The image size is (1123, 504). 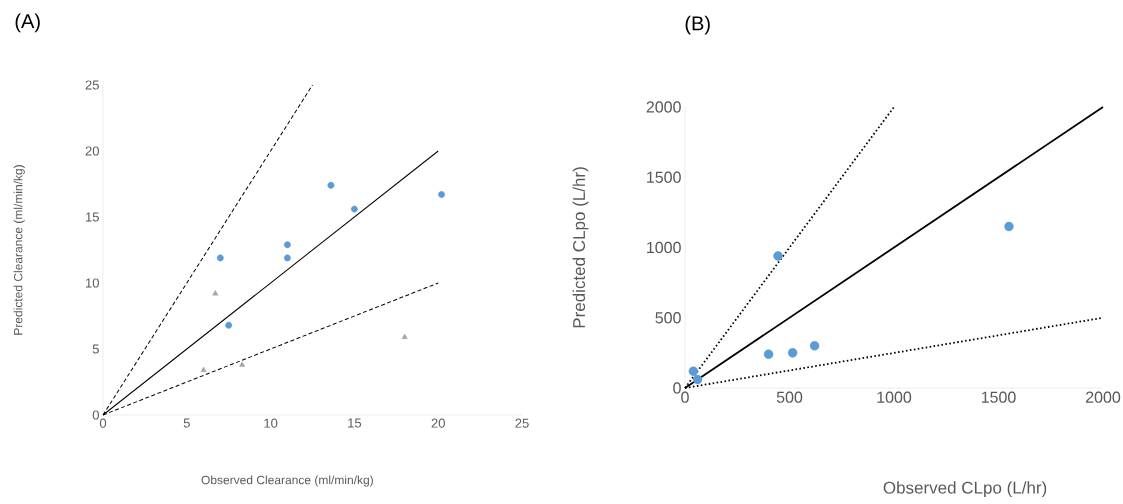 I want to click on x-tick-label: 20, so click(x=438, y=423).